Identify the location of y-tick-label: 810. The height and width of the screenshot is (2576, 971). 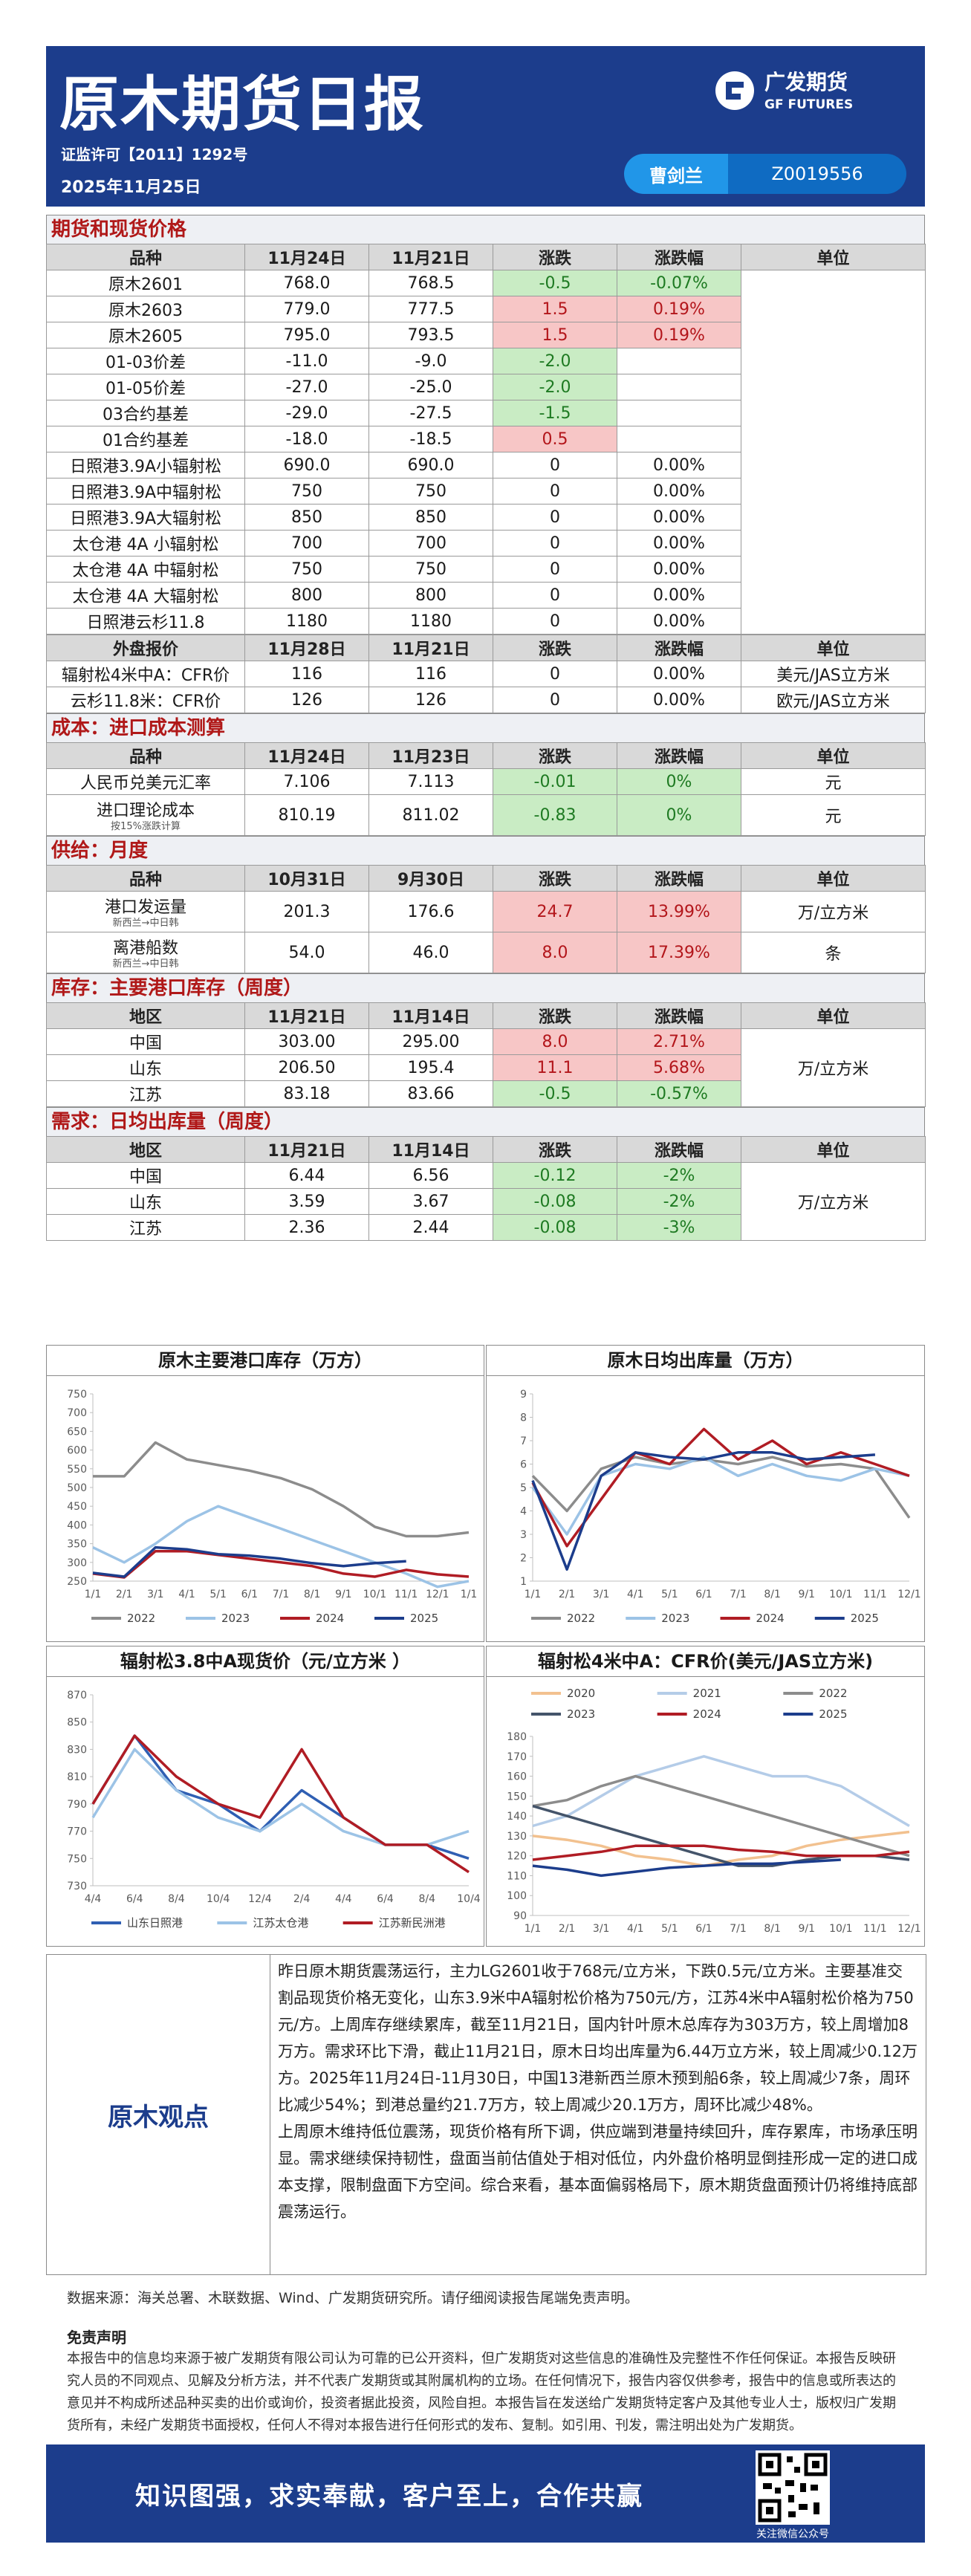
(77, 1777).